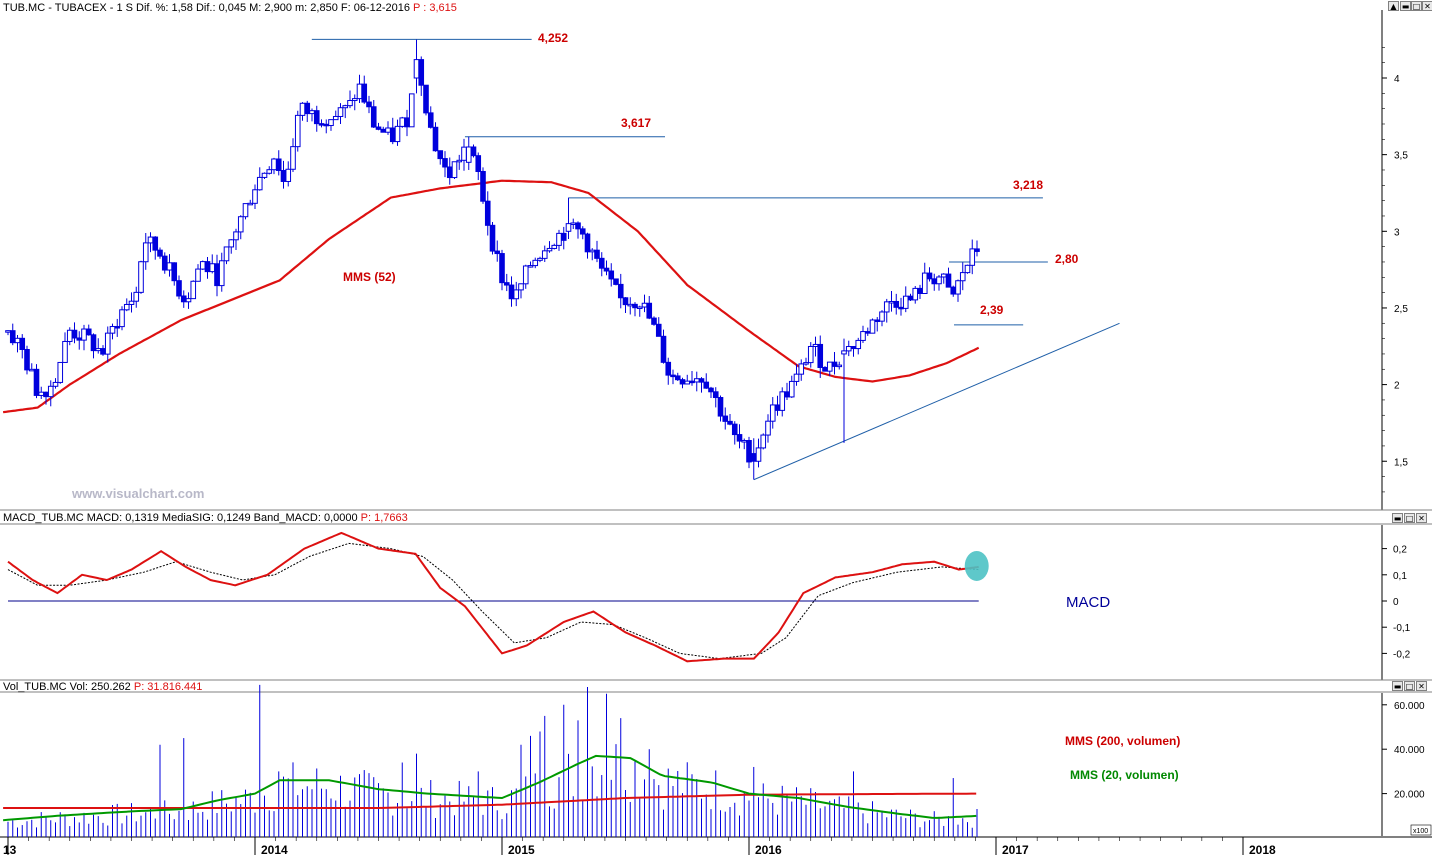 This screenshot has height=857, width=1432. What do you see at coordinates (636, 123) in the screenshot?
I see `level-label-3617: 3,617` at bounding box center [636, 123].